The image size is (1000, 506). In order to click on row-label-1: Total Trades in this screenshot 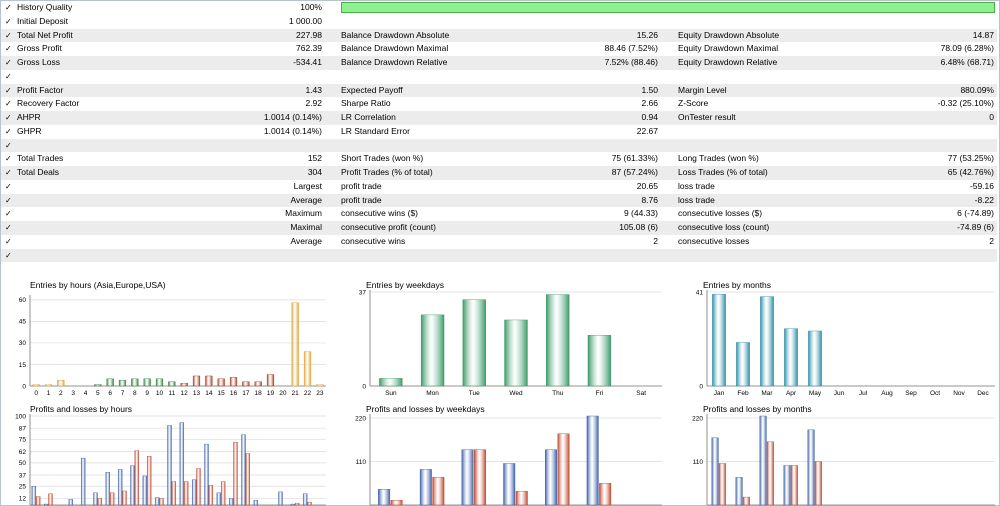, I will do `click(40, 158)`.